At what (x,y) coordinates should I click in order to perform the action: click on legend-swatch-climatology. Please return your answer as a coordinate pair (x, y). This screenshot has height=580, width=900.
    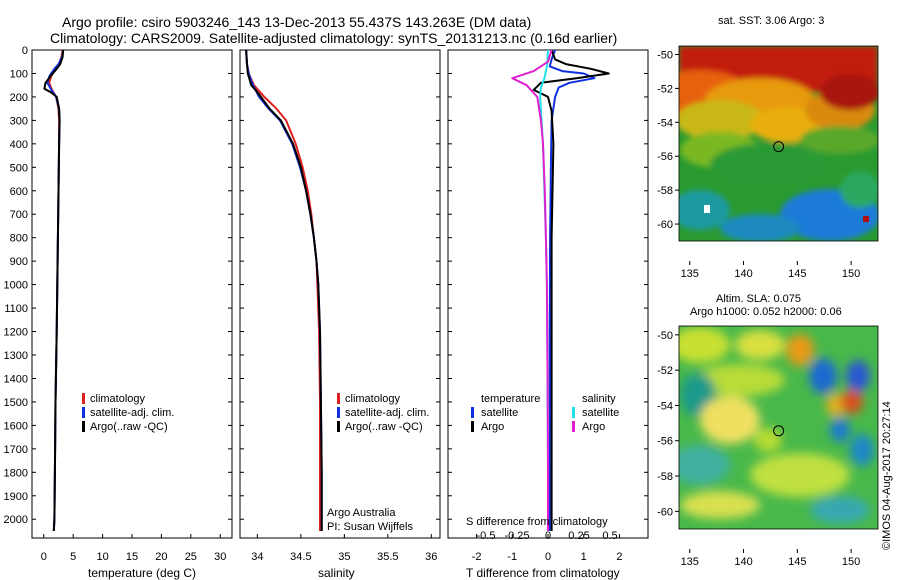
    Looking at the image, I should click on (83, 398).